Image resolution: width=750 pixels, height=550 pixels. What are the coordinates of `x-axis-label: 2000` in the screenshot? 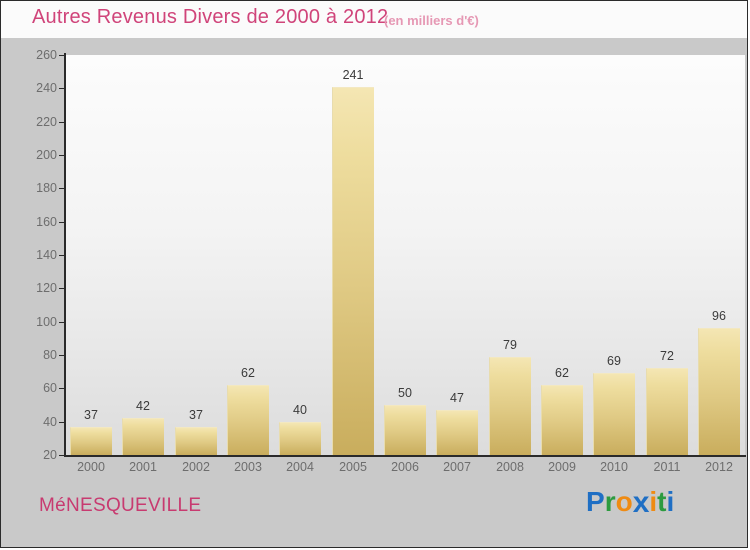 It's located at (91, 467).